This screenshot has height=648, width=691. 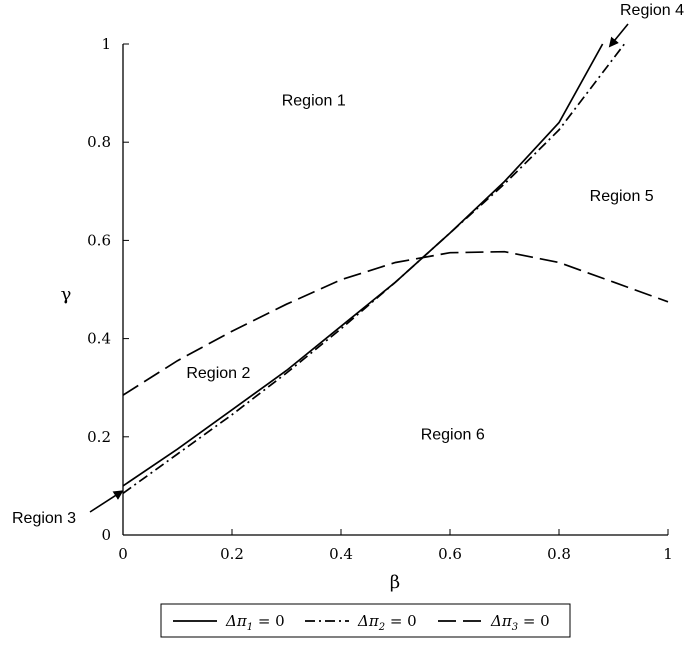 I want to click on y-tick-label: 0, so click(x=106, y=535).